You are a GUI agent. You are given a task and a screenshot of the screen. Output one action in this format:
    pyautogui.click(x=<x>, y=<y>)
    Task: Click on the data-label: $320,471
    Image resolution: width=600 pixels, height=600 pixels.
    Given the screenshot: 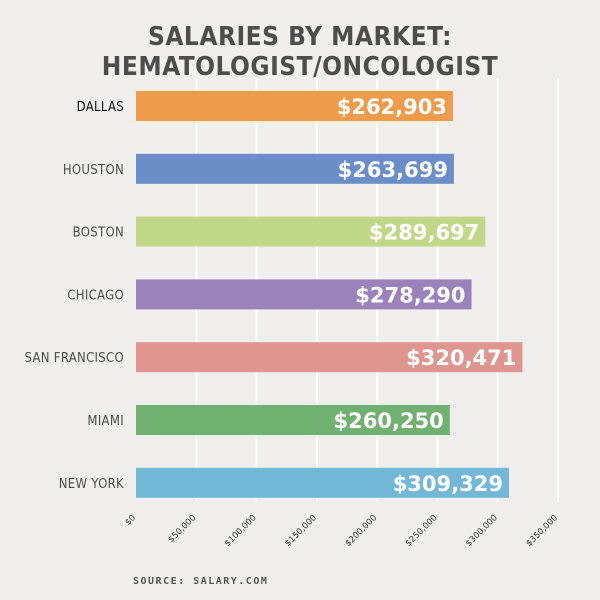 What is the action you would take?
    pyautogui.click(x=461, y=358)
    